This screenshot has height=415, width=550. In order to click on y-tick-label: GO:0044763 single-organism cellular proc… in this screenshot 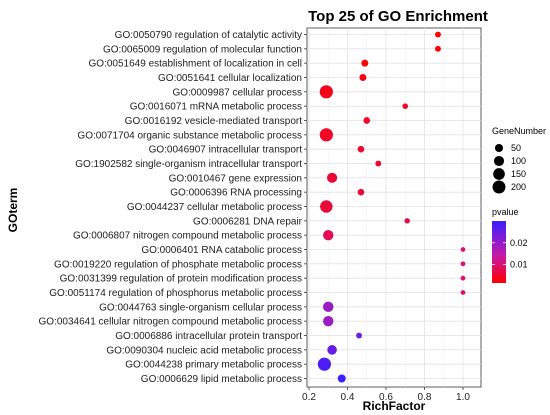, I will do `click(200, 307)`.